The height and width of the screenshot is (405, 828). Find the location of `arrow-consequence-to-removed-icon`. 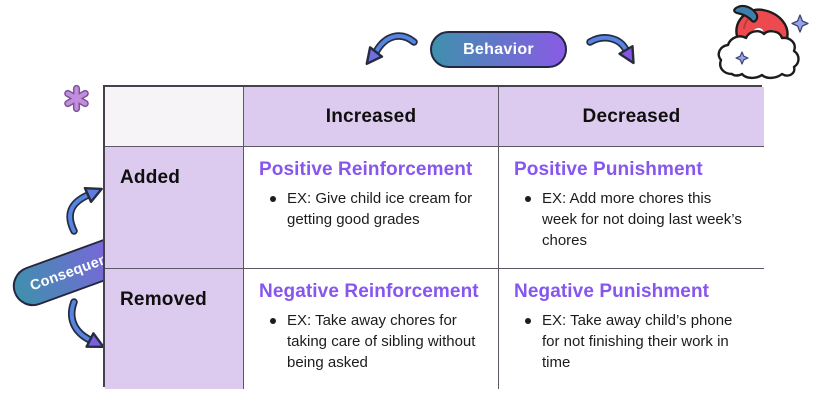

arrow-consequence-to-removed-icon is located at coordinates (86, 323).